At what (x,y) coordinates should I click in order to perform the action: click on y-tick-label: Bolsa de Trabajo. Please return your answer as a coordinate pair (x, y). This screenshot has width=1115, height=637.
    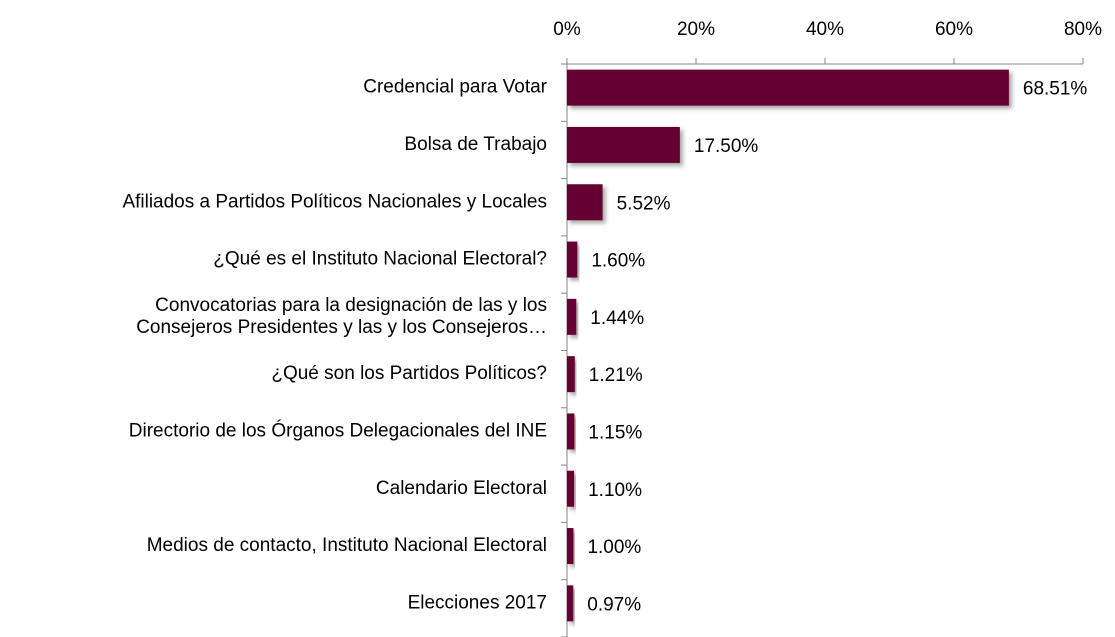
    Looking at the image, I should click on (475, 144).